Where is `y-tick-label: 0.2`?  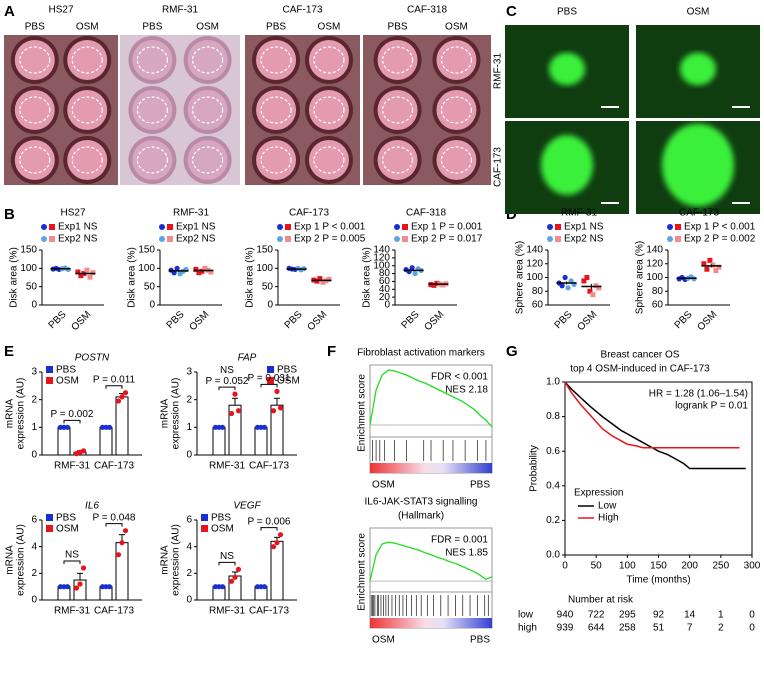
y-tick-label: 0.2 is located at coordinates (553, 520).